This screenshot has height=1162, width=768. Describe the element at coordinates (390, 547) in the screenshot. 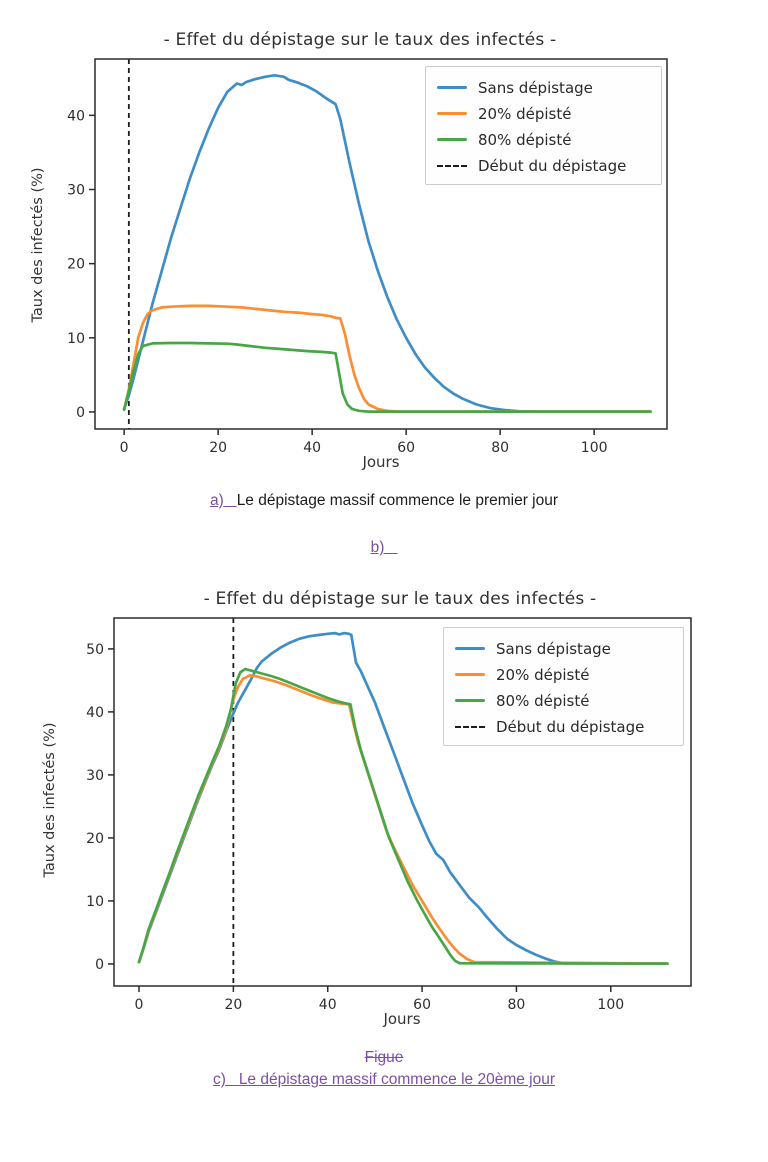

I see `caption-b-underline-gap` at that location.